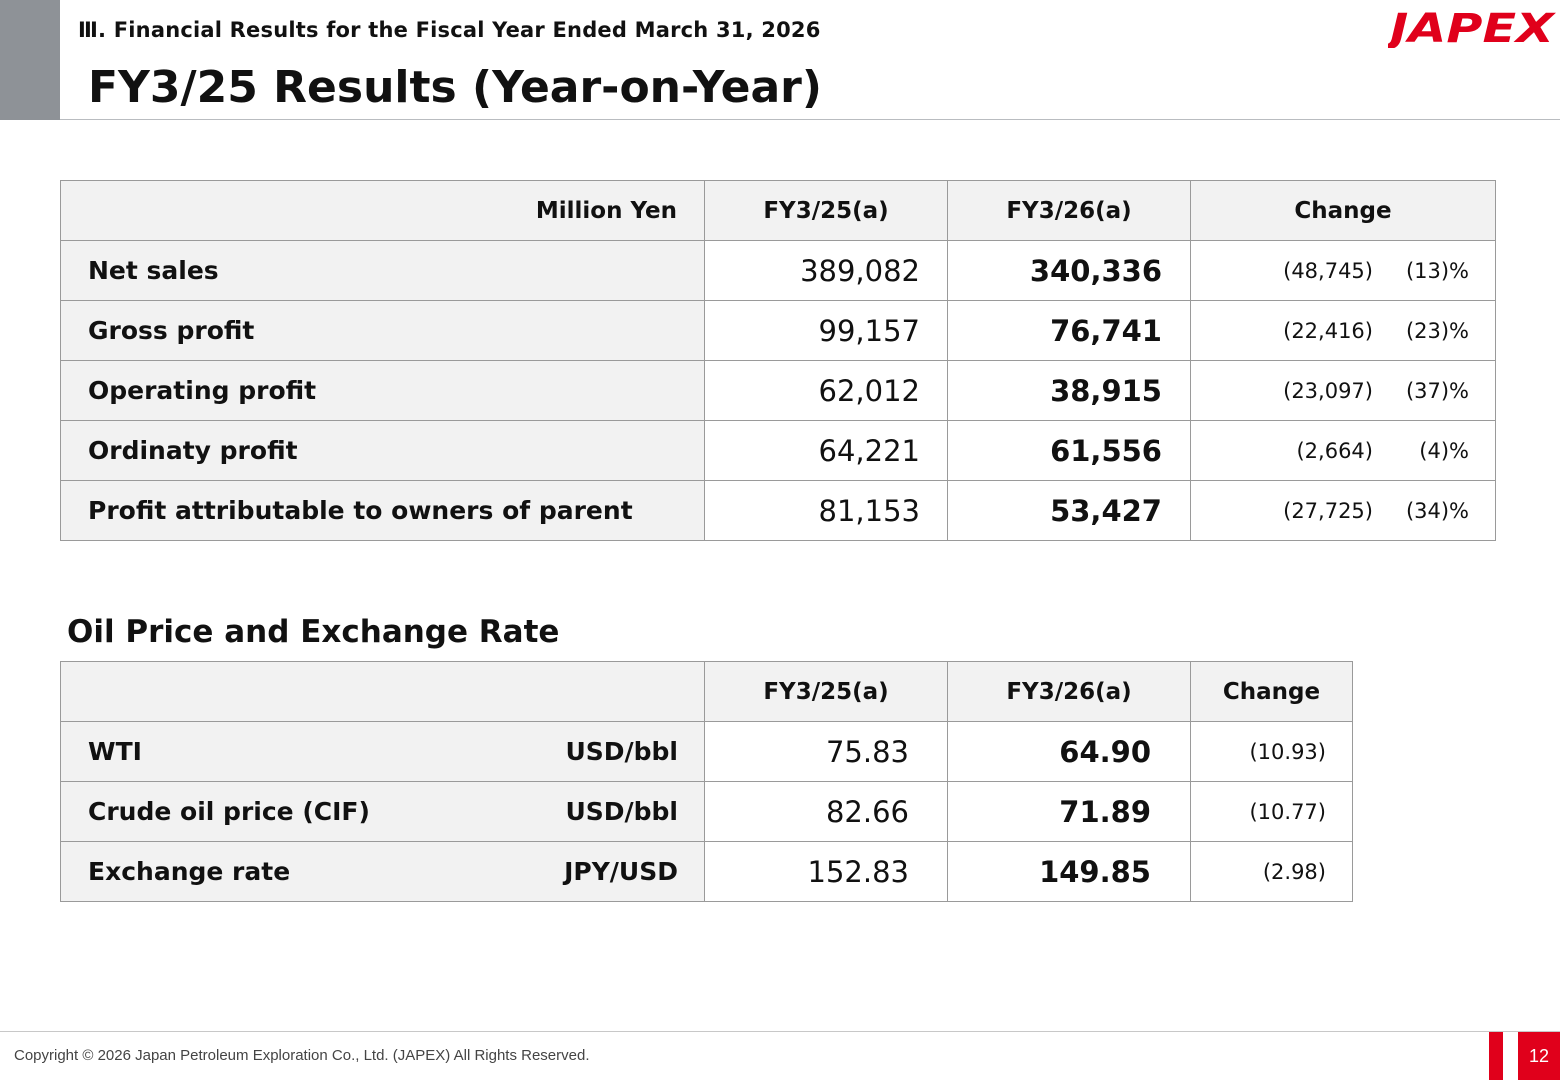  I want to click on current-value: 53,427, so click(1069, 510).